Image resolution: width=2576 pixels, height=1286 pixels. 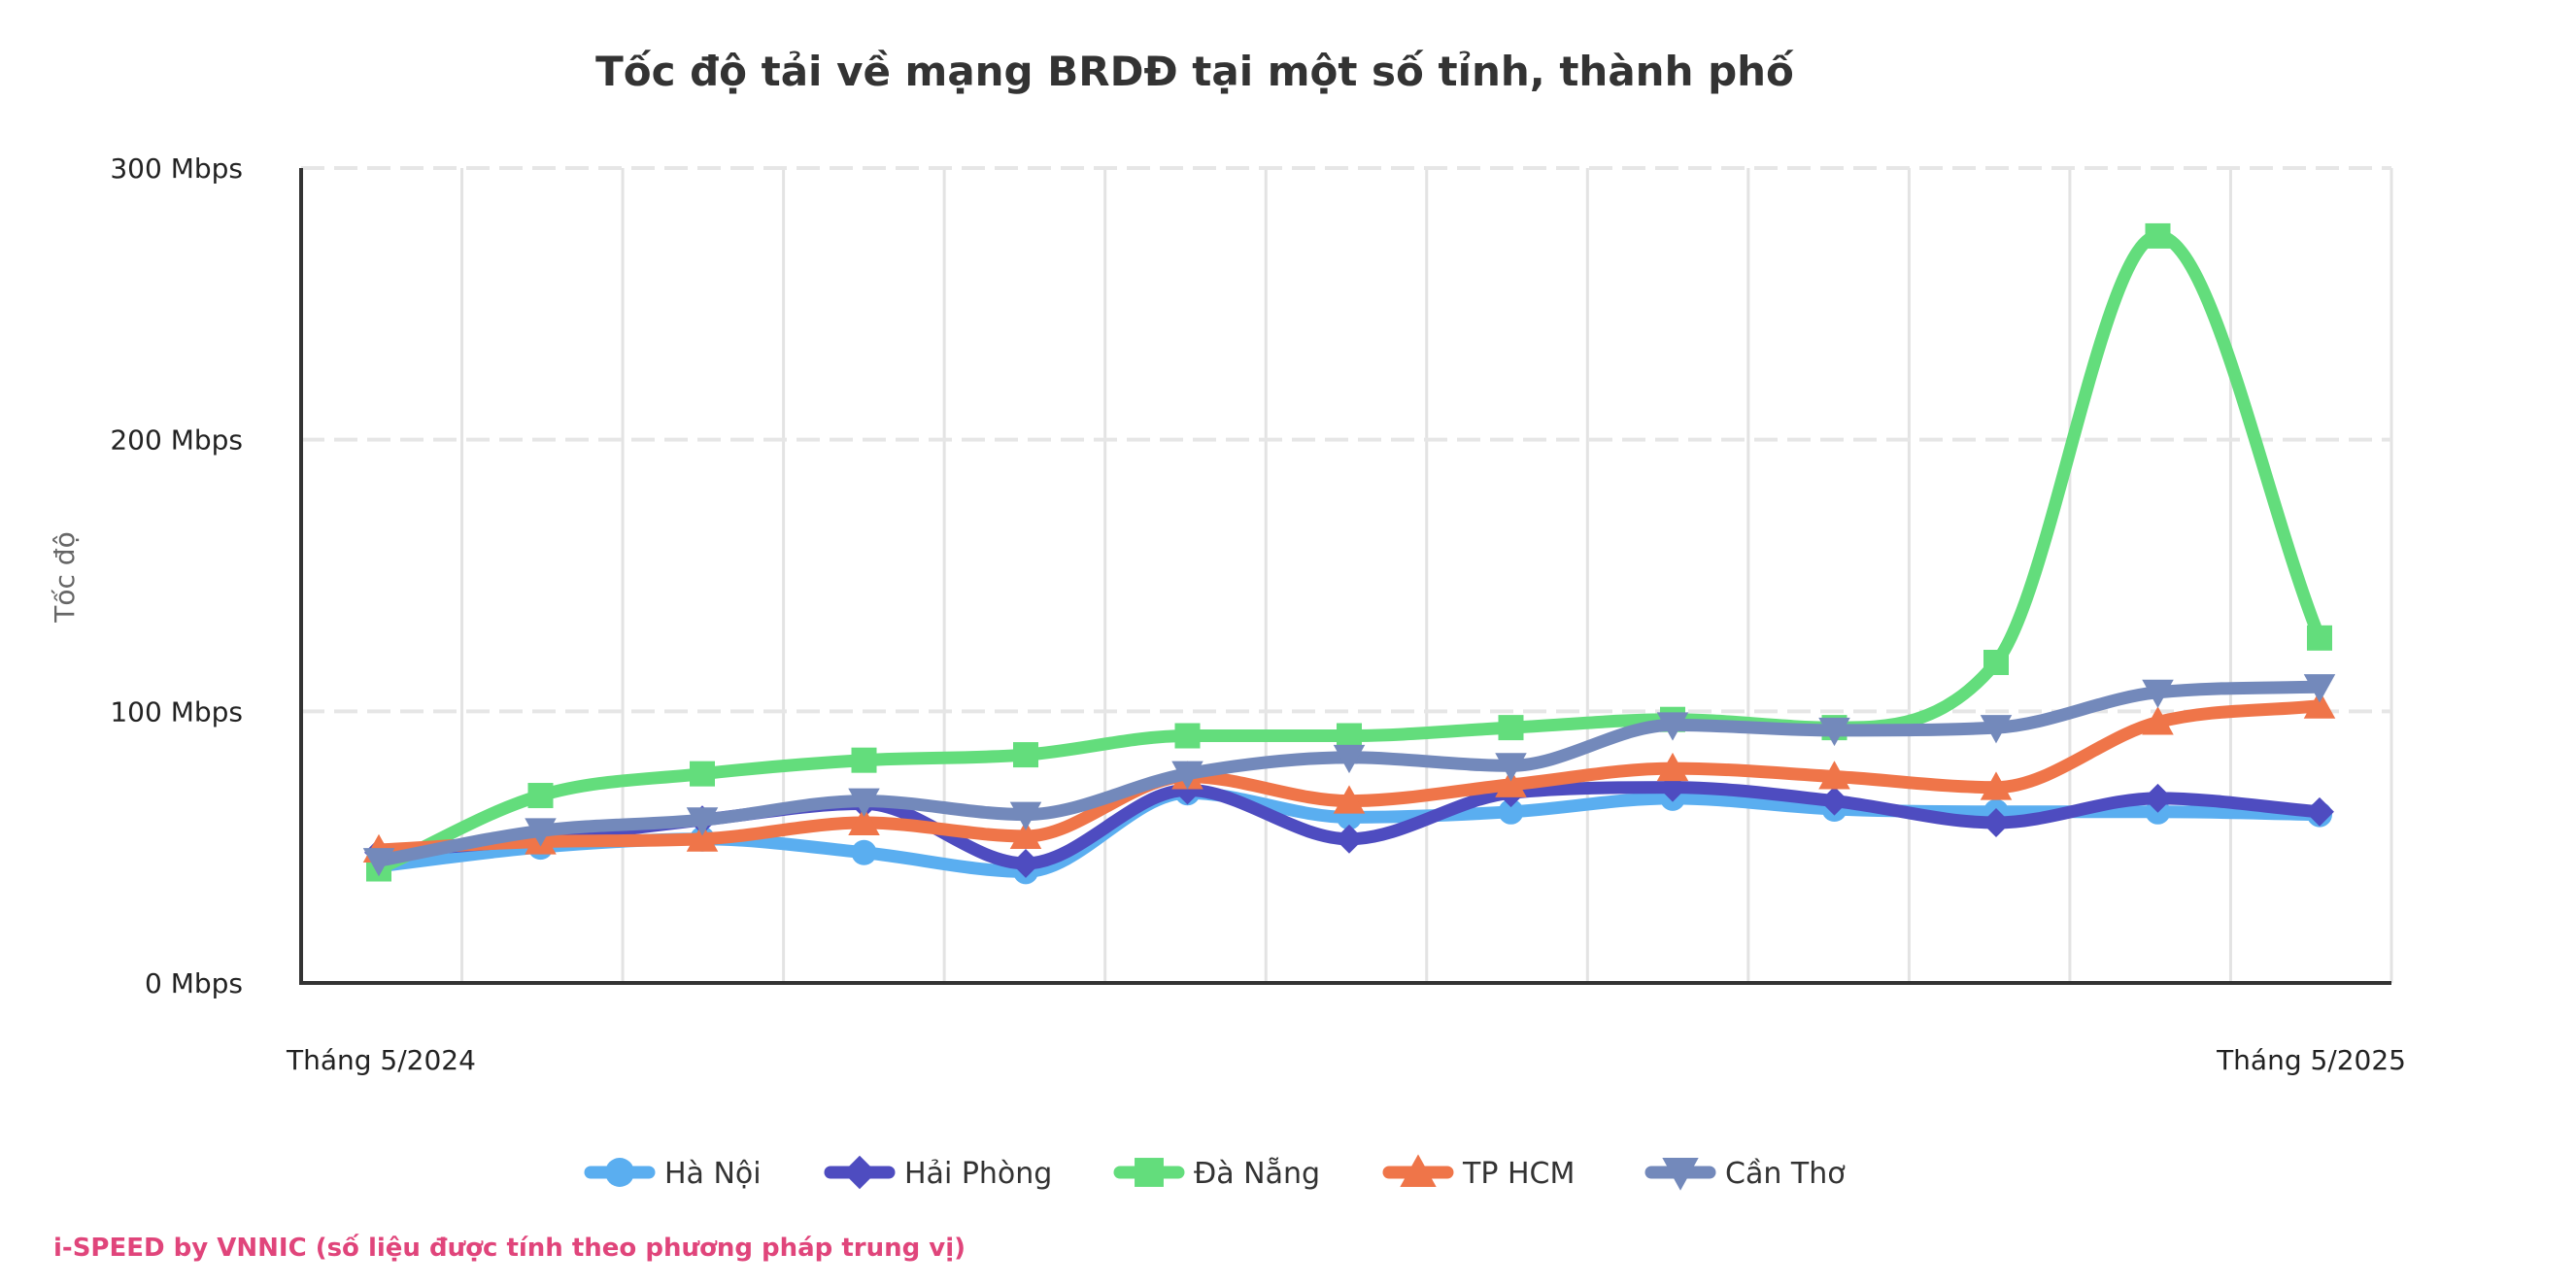 What do you see at coordinates (65, 577) in the screenshot?
I see `y-axis-title: Tốc độ` at bounding box center [65, 577].